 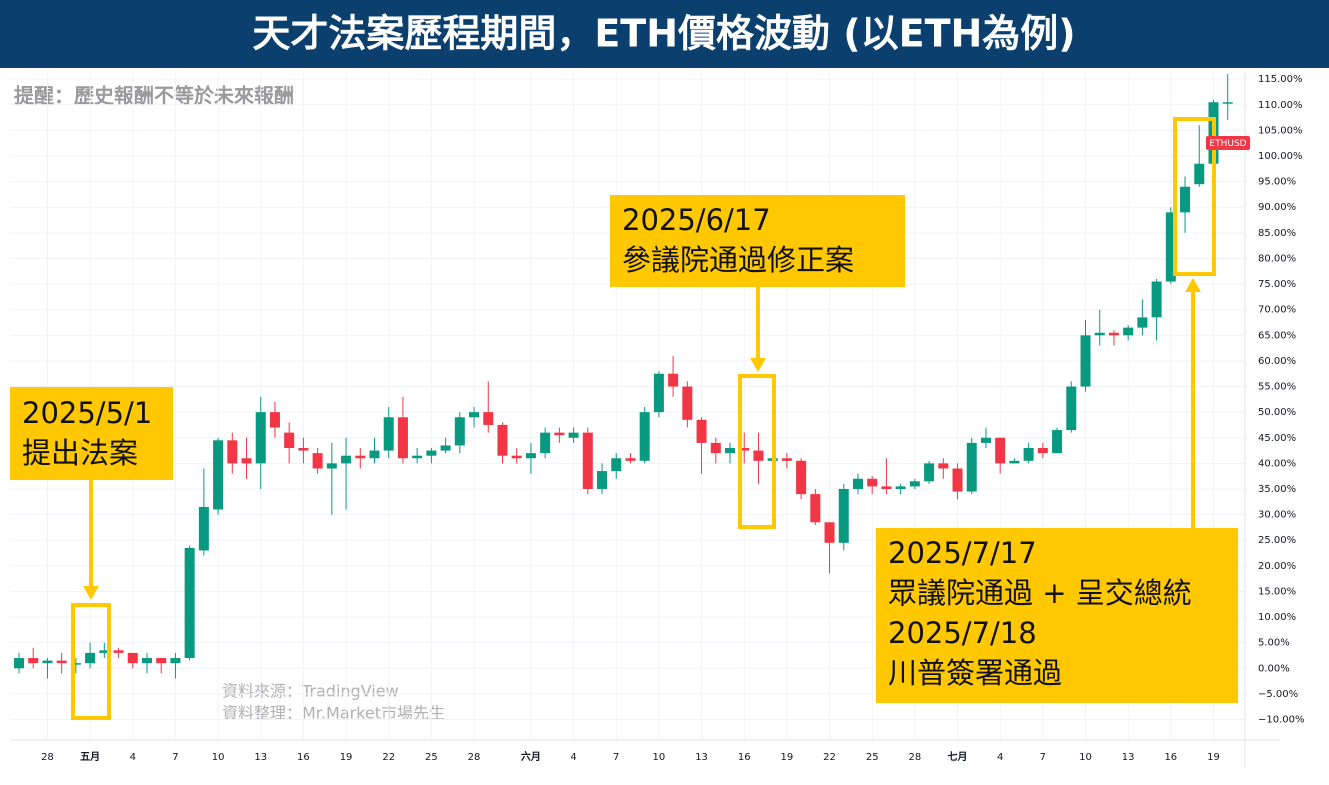 What do you see at coordinates (1278, 694) in the screenshot?
I see `y-tick-label: −5.00%` at bounding box center [1278, 694].